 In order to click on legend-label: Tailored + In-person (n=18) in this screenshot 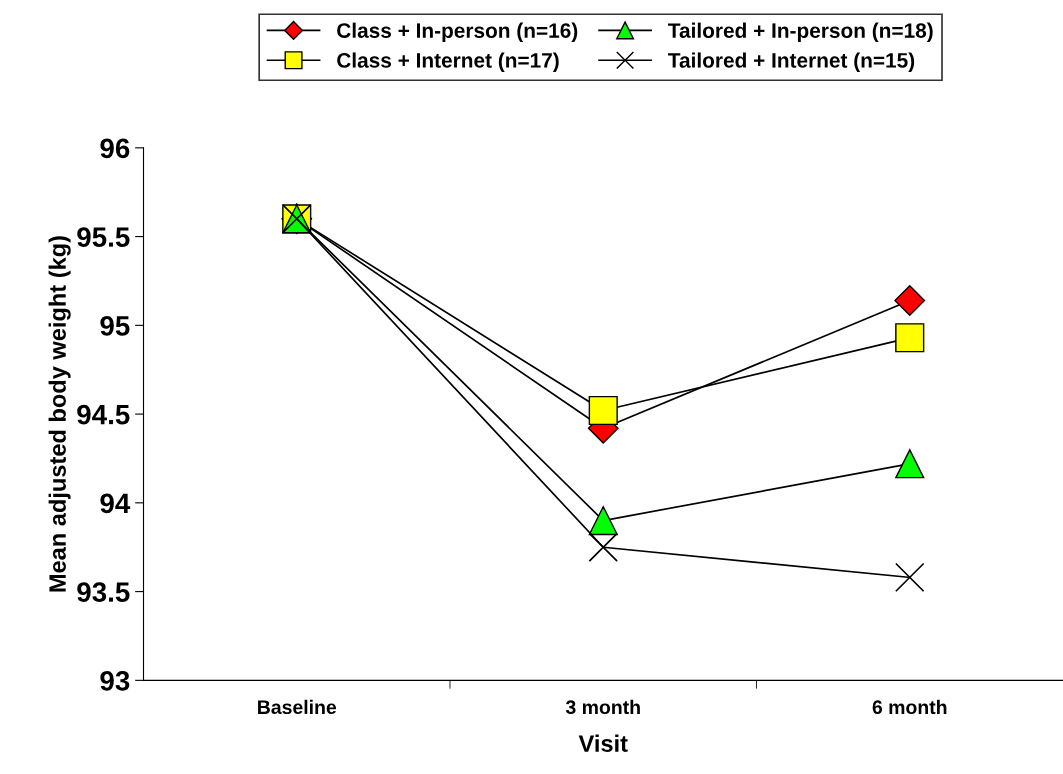, I will do `click(800, 32)`.